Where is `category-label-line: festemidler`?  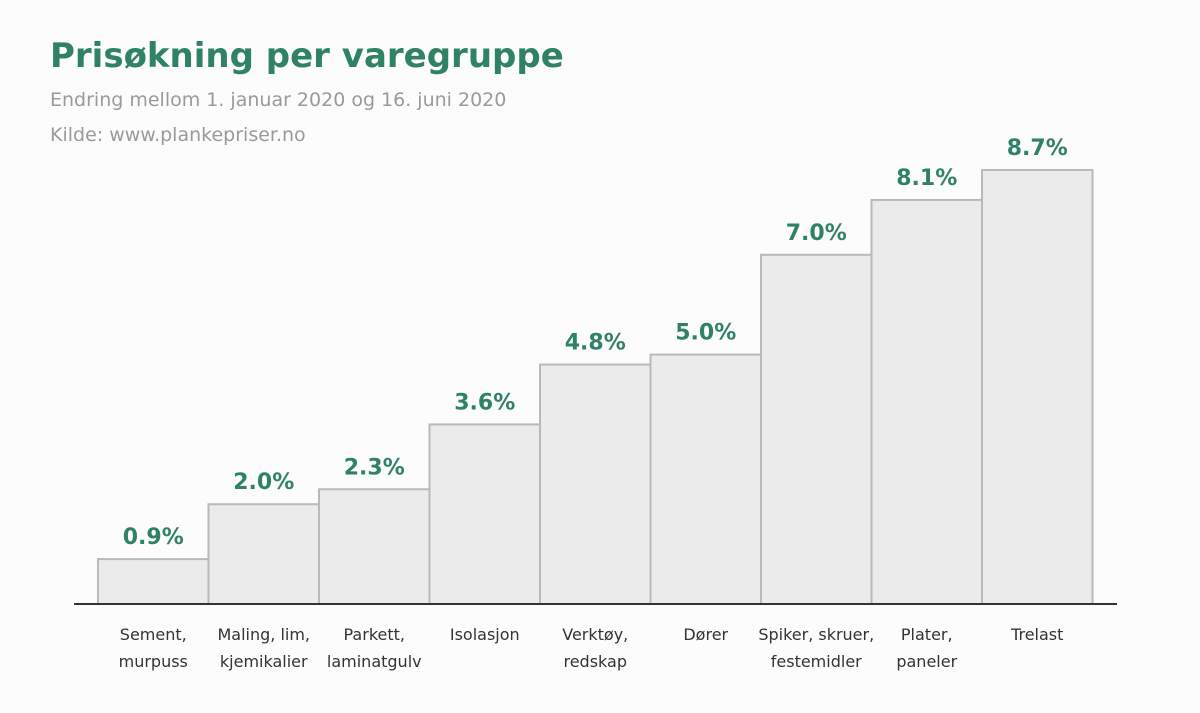
category-label-line: festemidler is located at coordinates (816, 661).